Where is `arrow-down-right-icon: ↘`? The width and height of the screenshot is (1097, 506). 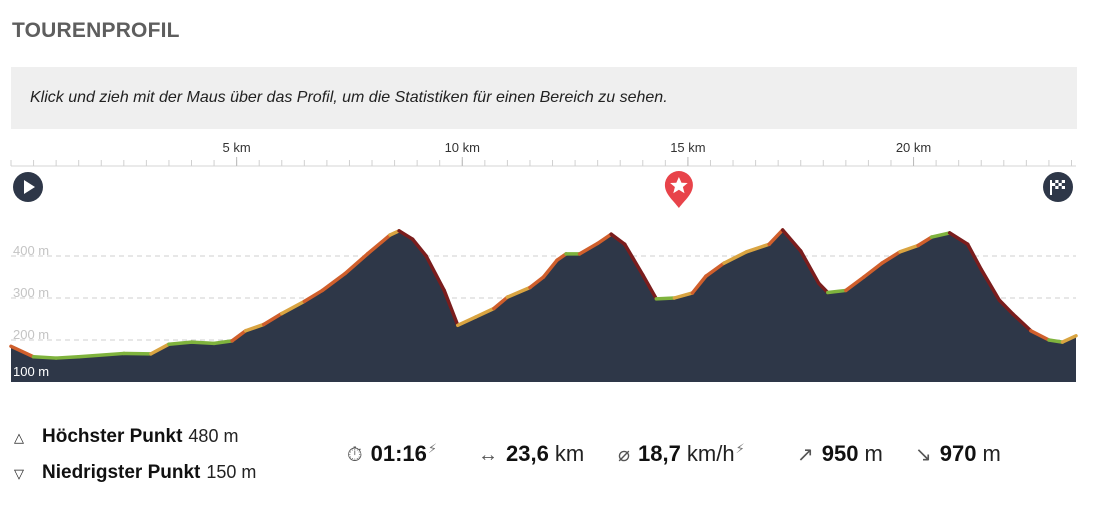 arrow-down-right-icon: ↘ is located at coordinates (923, 455).